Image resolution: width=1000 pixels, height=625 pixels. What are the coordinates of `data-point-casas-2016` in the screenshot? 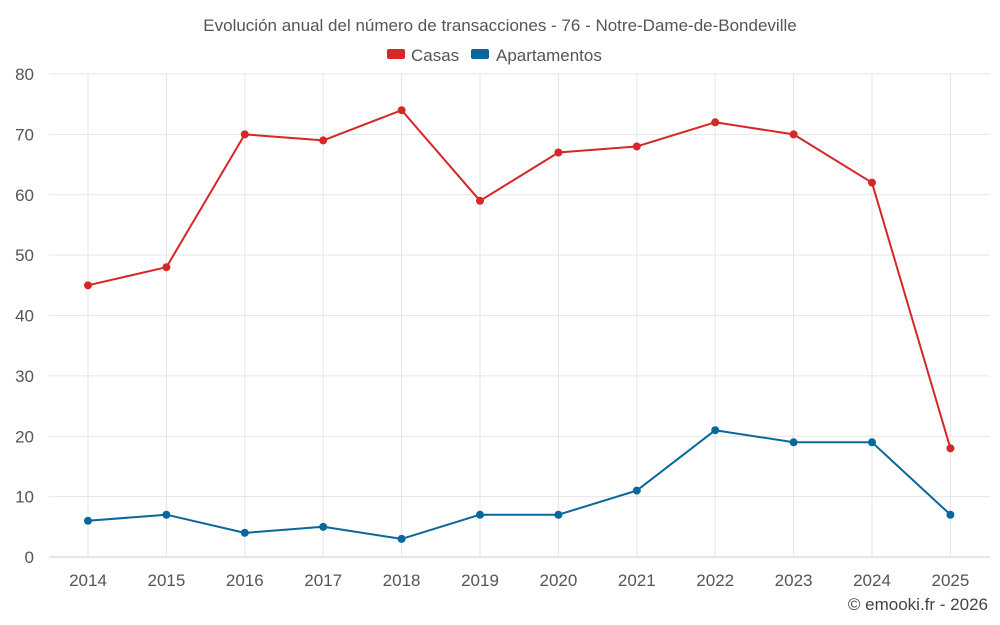 It's located at (244, 134).